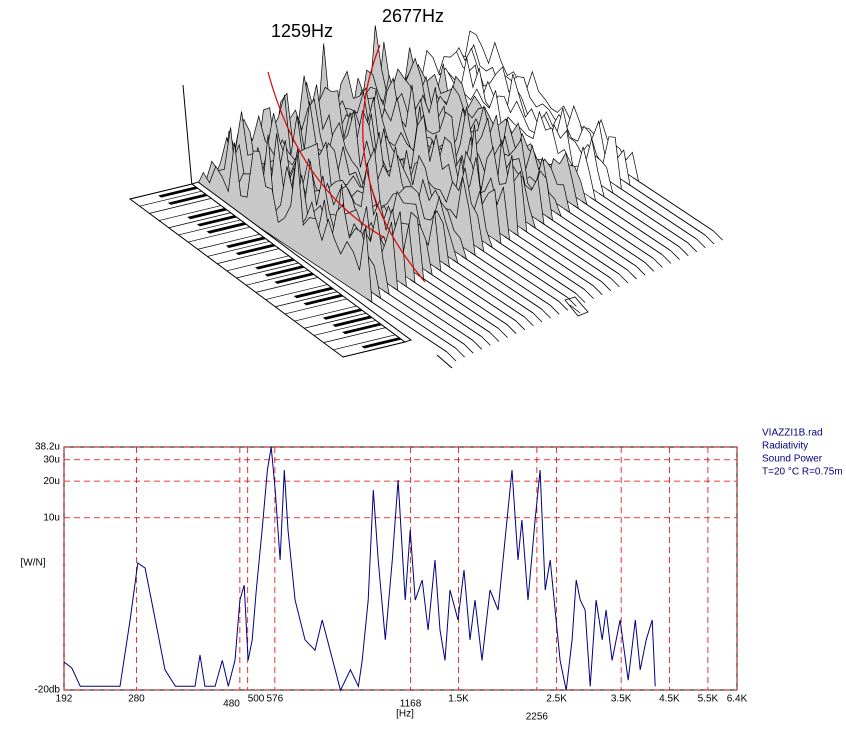  I want to click on info-text: Sound Power, so click(792, 459).